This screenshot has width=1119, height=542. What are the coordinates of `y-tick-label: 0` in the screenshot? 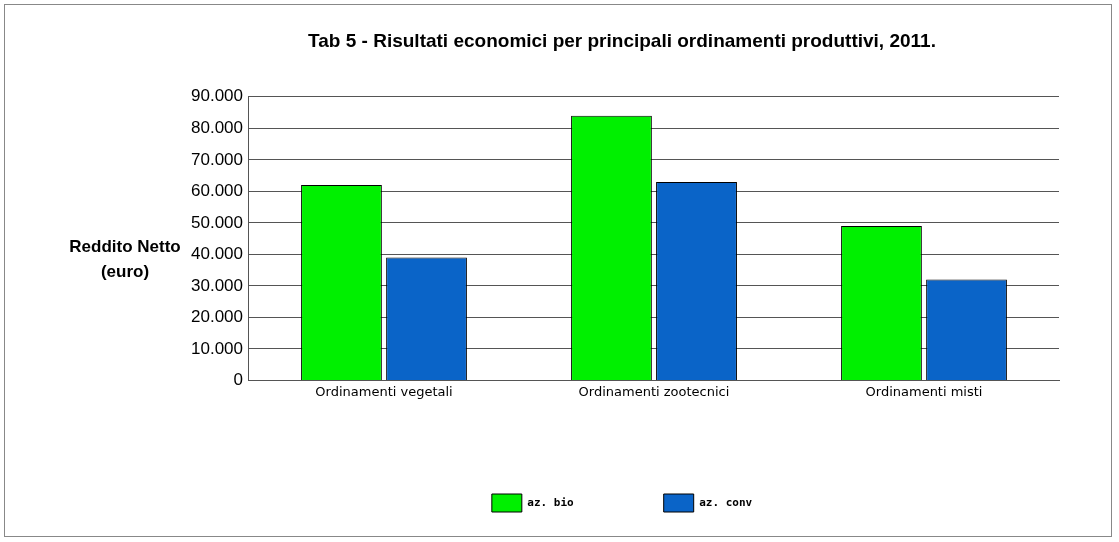 It's located at (238, 380).